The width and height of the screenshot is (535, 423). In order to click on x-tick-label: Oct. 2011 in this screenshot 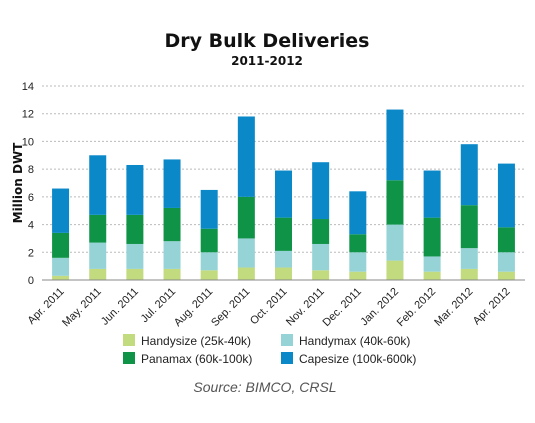, I will do `click(269, 307)`.